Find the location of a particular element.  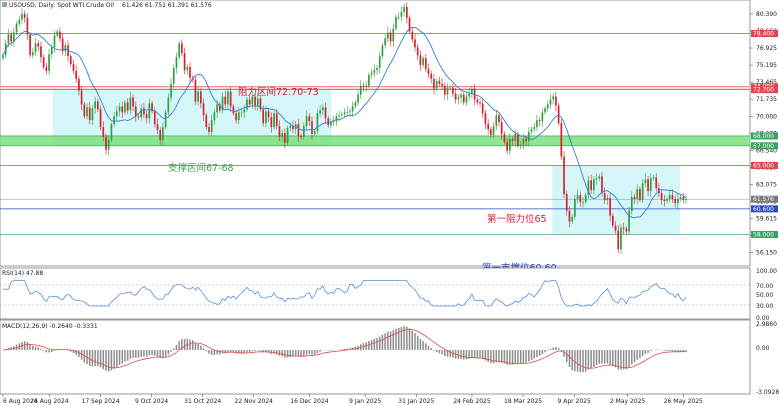

price-tick-label: 80.390 is located at coordinates (766, 14).